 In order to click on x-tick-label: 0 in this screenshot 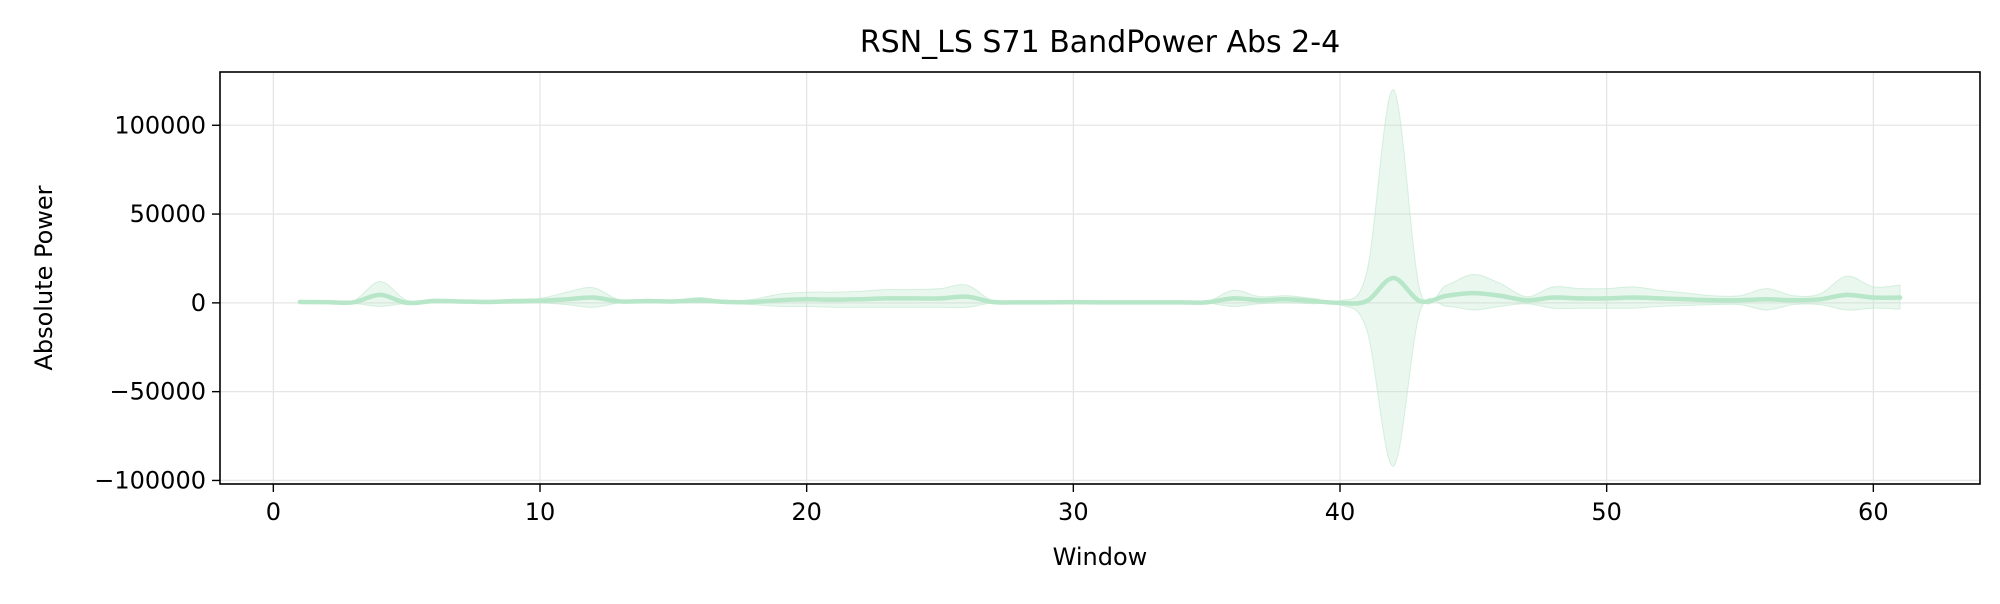, I will do `click(273, 512)`.